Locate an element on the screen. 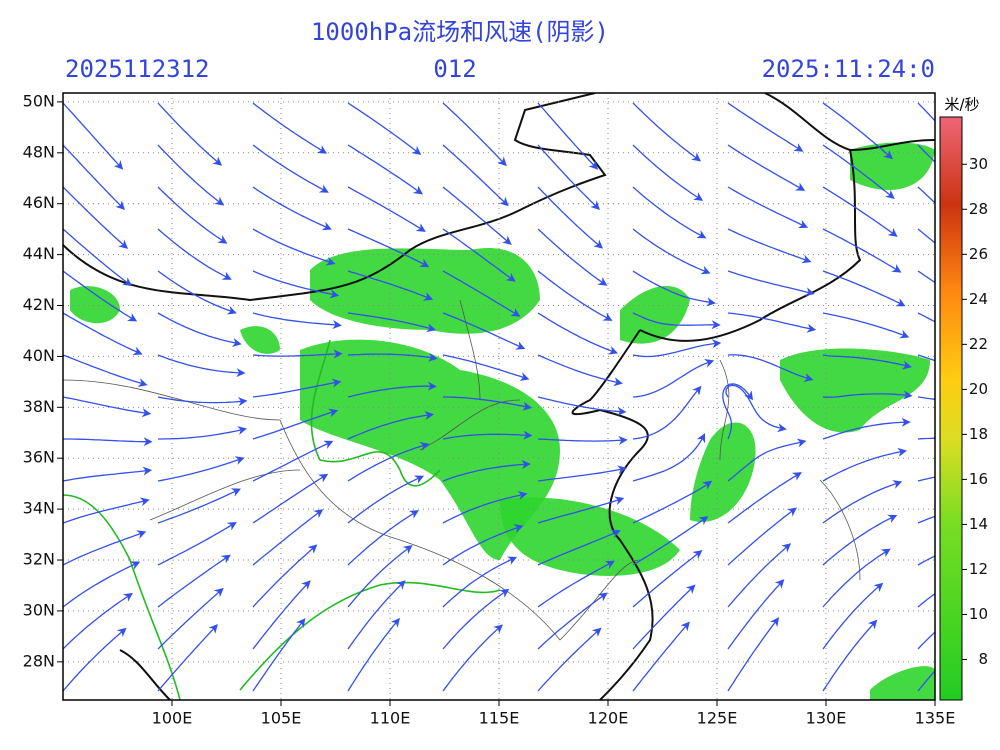  colorbar-unit: 米/秒 is located at coordinates (961, 105).